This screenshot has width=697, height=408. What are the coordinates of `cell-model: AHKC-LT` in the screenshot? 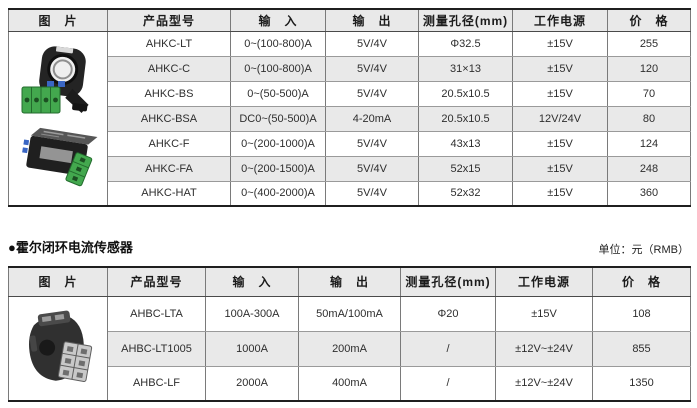 It's located at (169, 43).